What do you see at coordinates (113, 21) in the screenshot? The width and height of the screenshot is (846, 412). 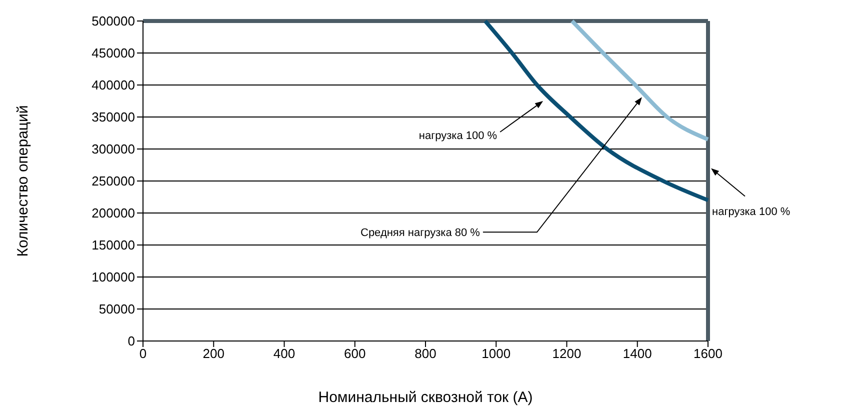 I see `y-tick-label: 500000` at bounding box center [113, 21].